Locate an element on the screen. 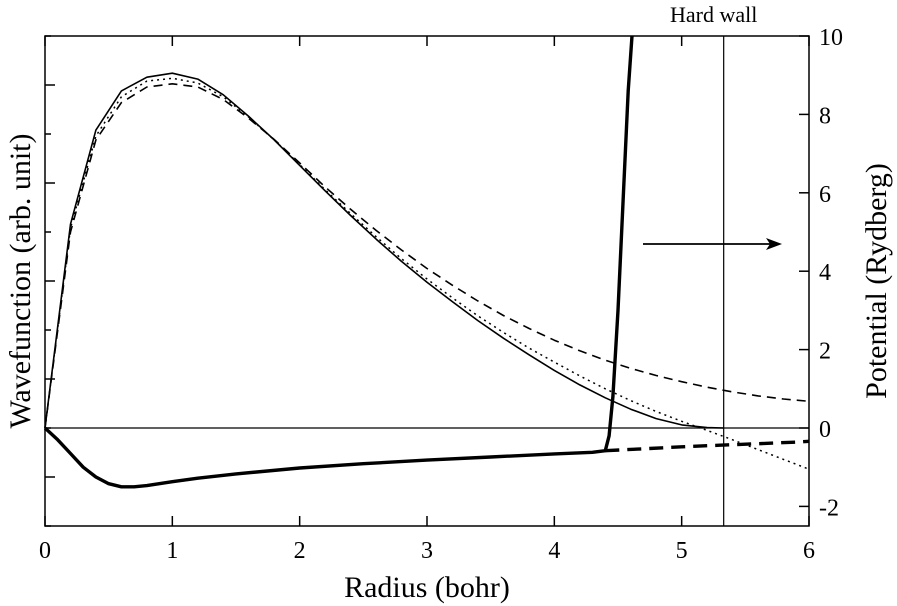 This screenshot has width=897, height=606. y-axis-left-title: Wavefunction (arb. unit) is located at coordinates (20, 281).